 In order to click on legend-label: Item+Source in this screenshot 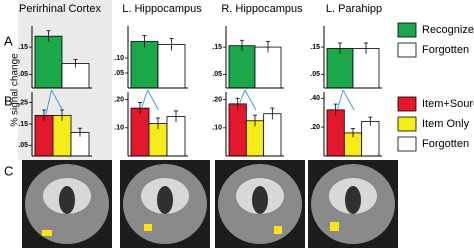, I will do `click(448, 104)`.